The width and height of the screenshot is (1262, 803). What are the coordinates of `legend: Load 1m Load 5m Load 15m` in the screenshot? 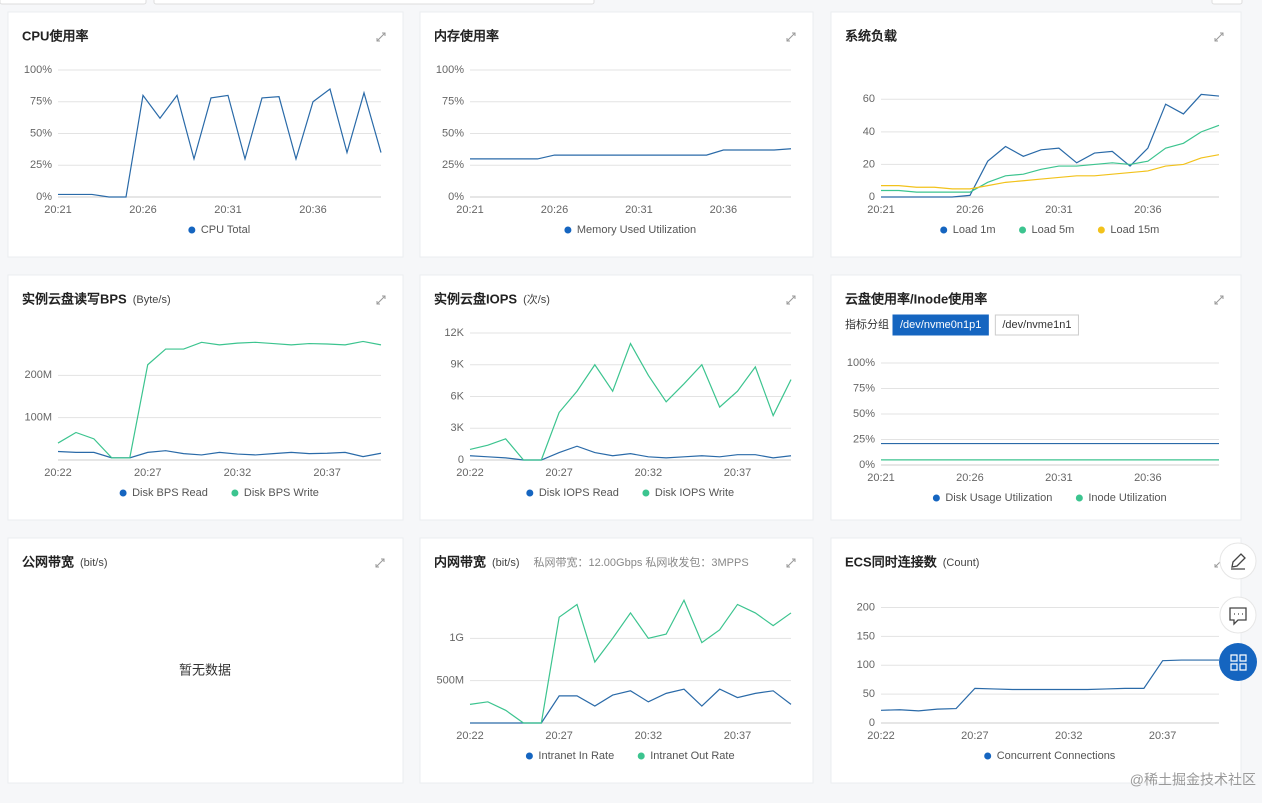 It's located at (1049, 230).